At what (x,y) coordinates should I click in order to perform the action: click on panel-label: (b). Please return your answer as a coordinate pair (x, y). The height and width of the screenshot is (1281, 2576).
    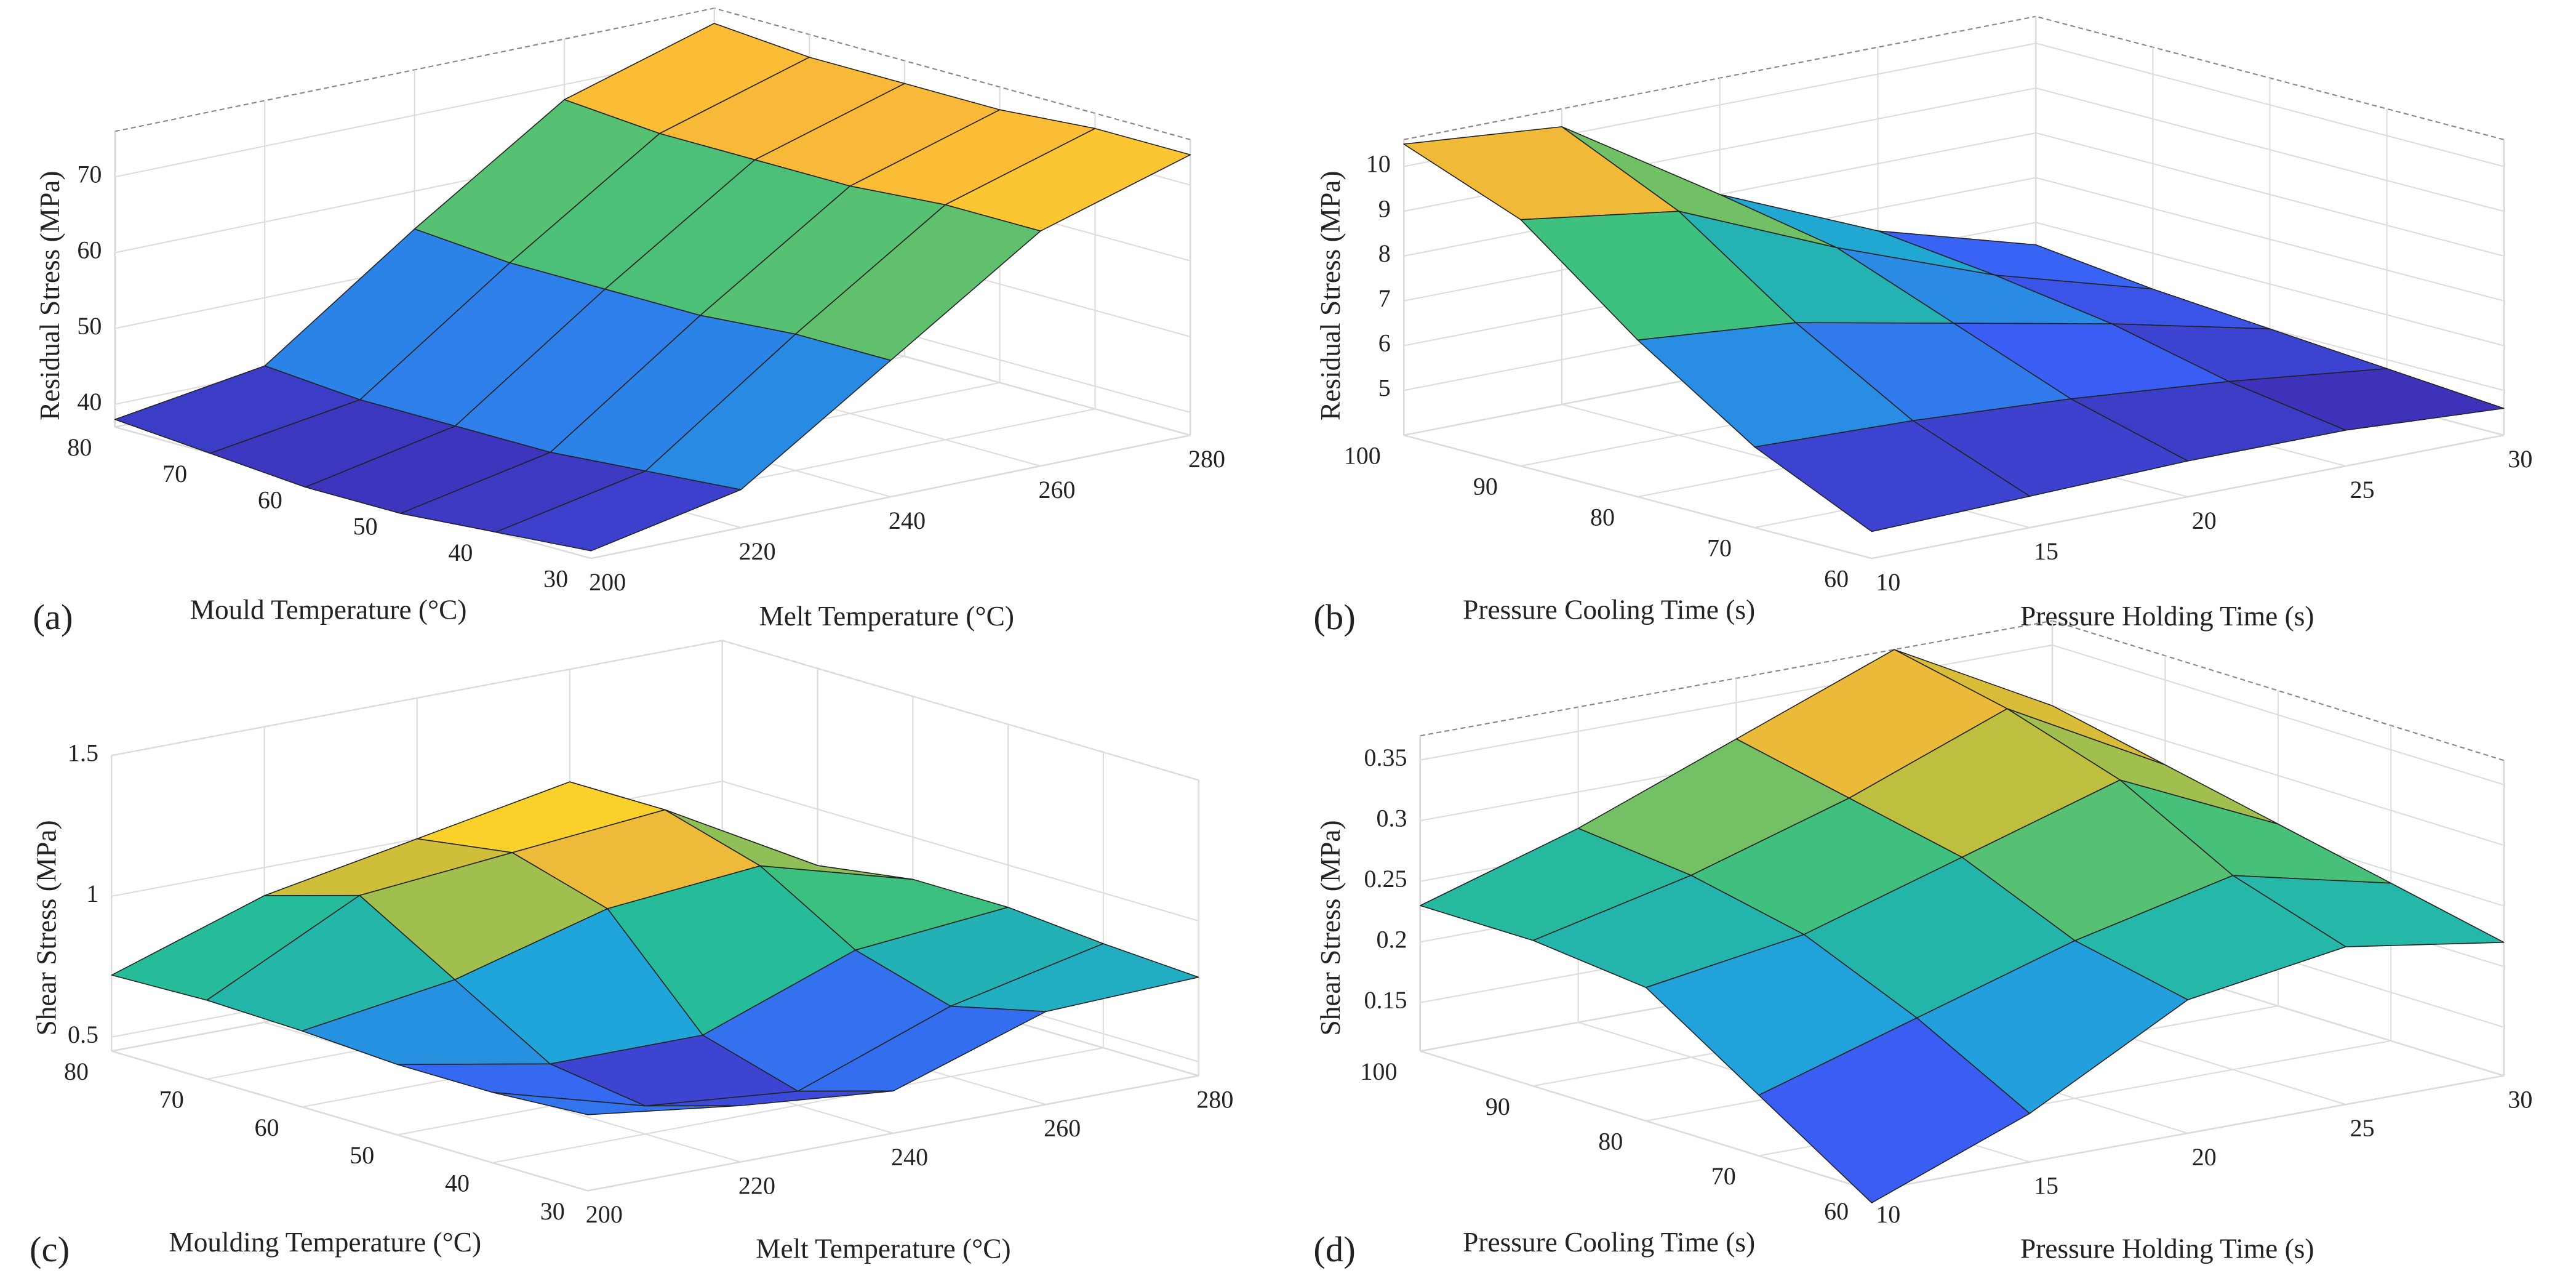
    Looking at the image, I should click on (1334, 617).